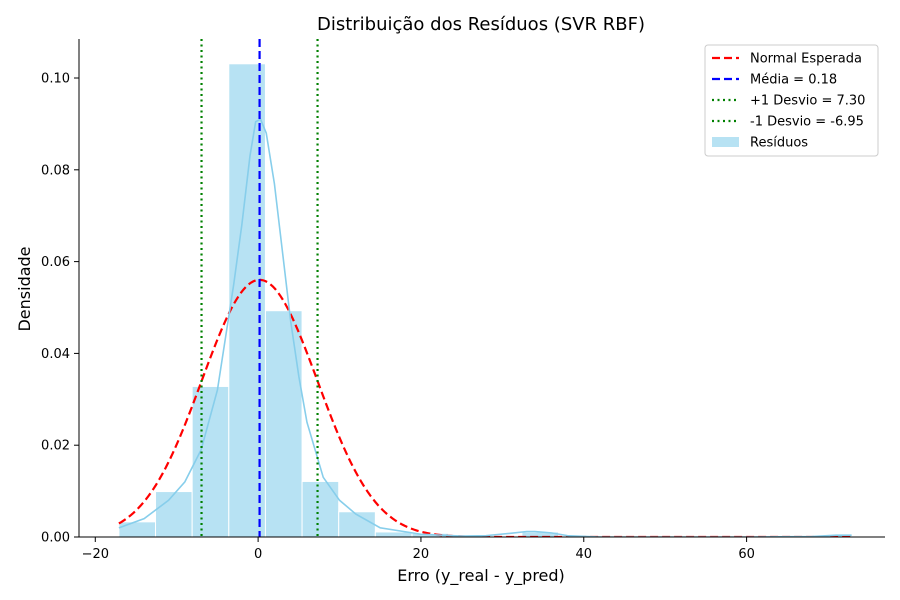  I want to click on legend-label: Média = 0.18, so click(793, 80).